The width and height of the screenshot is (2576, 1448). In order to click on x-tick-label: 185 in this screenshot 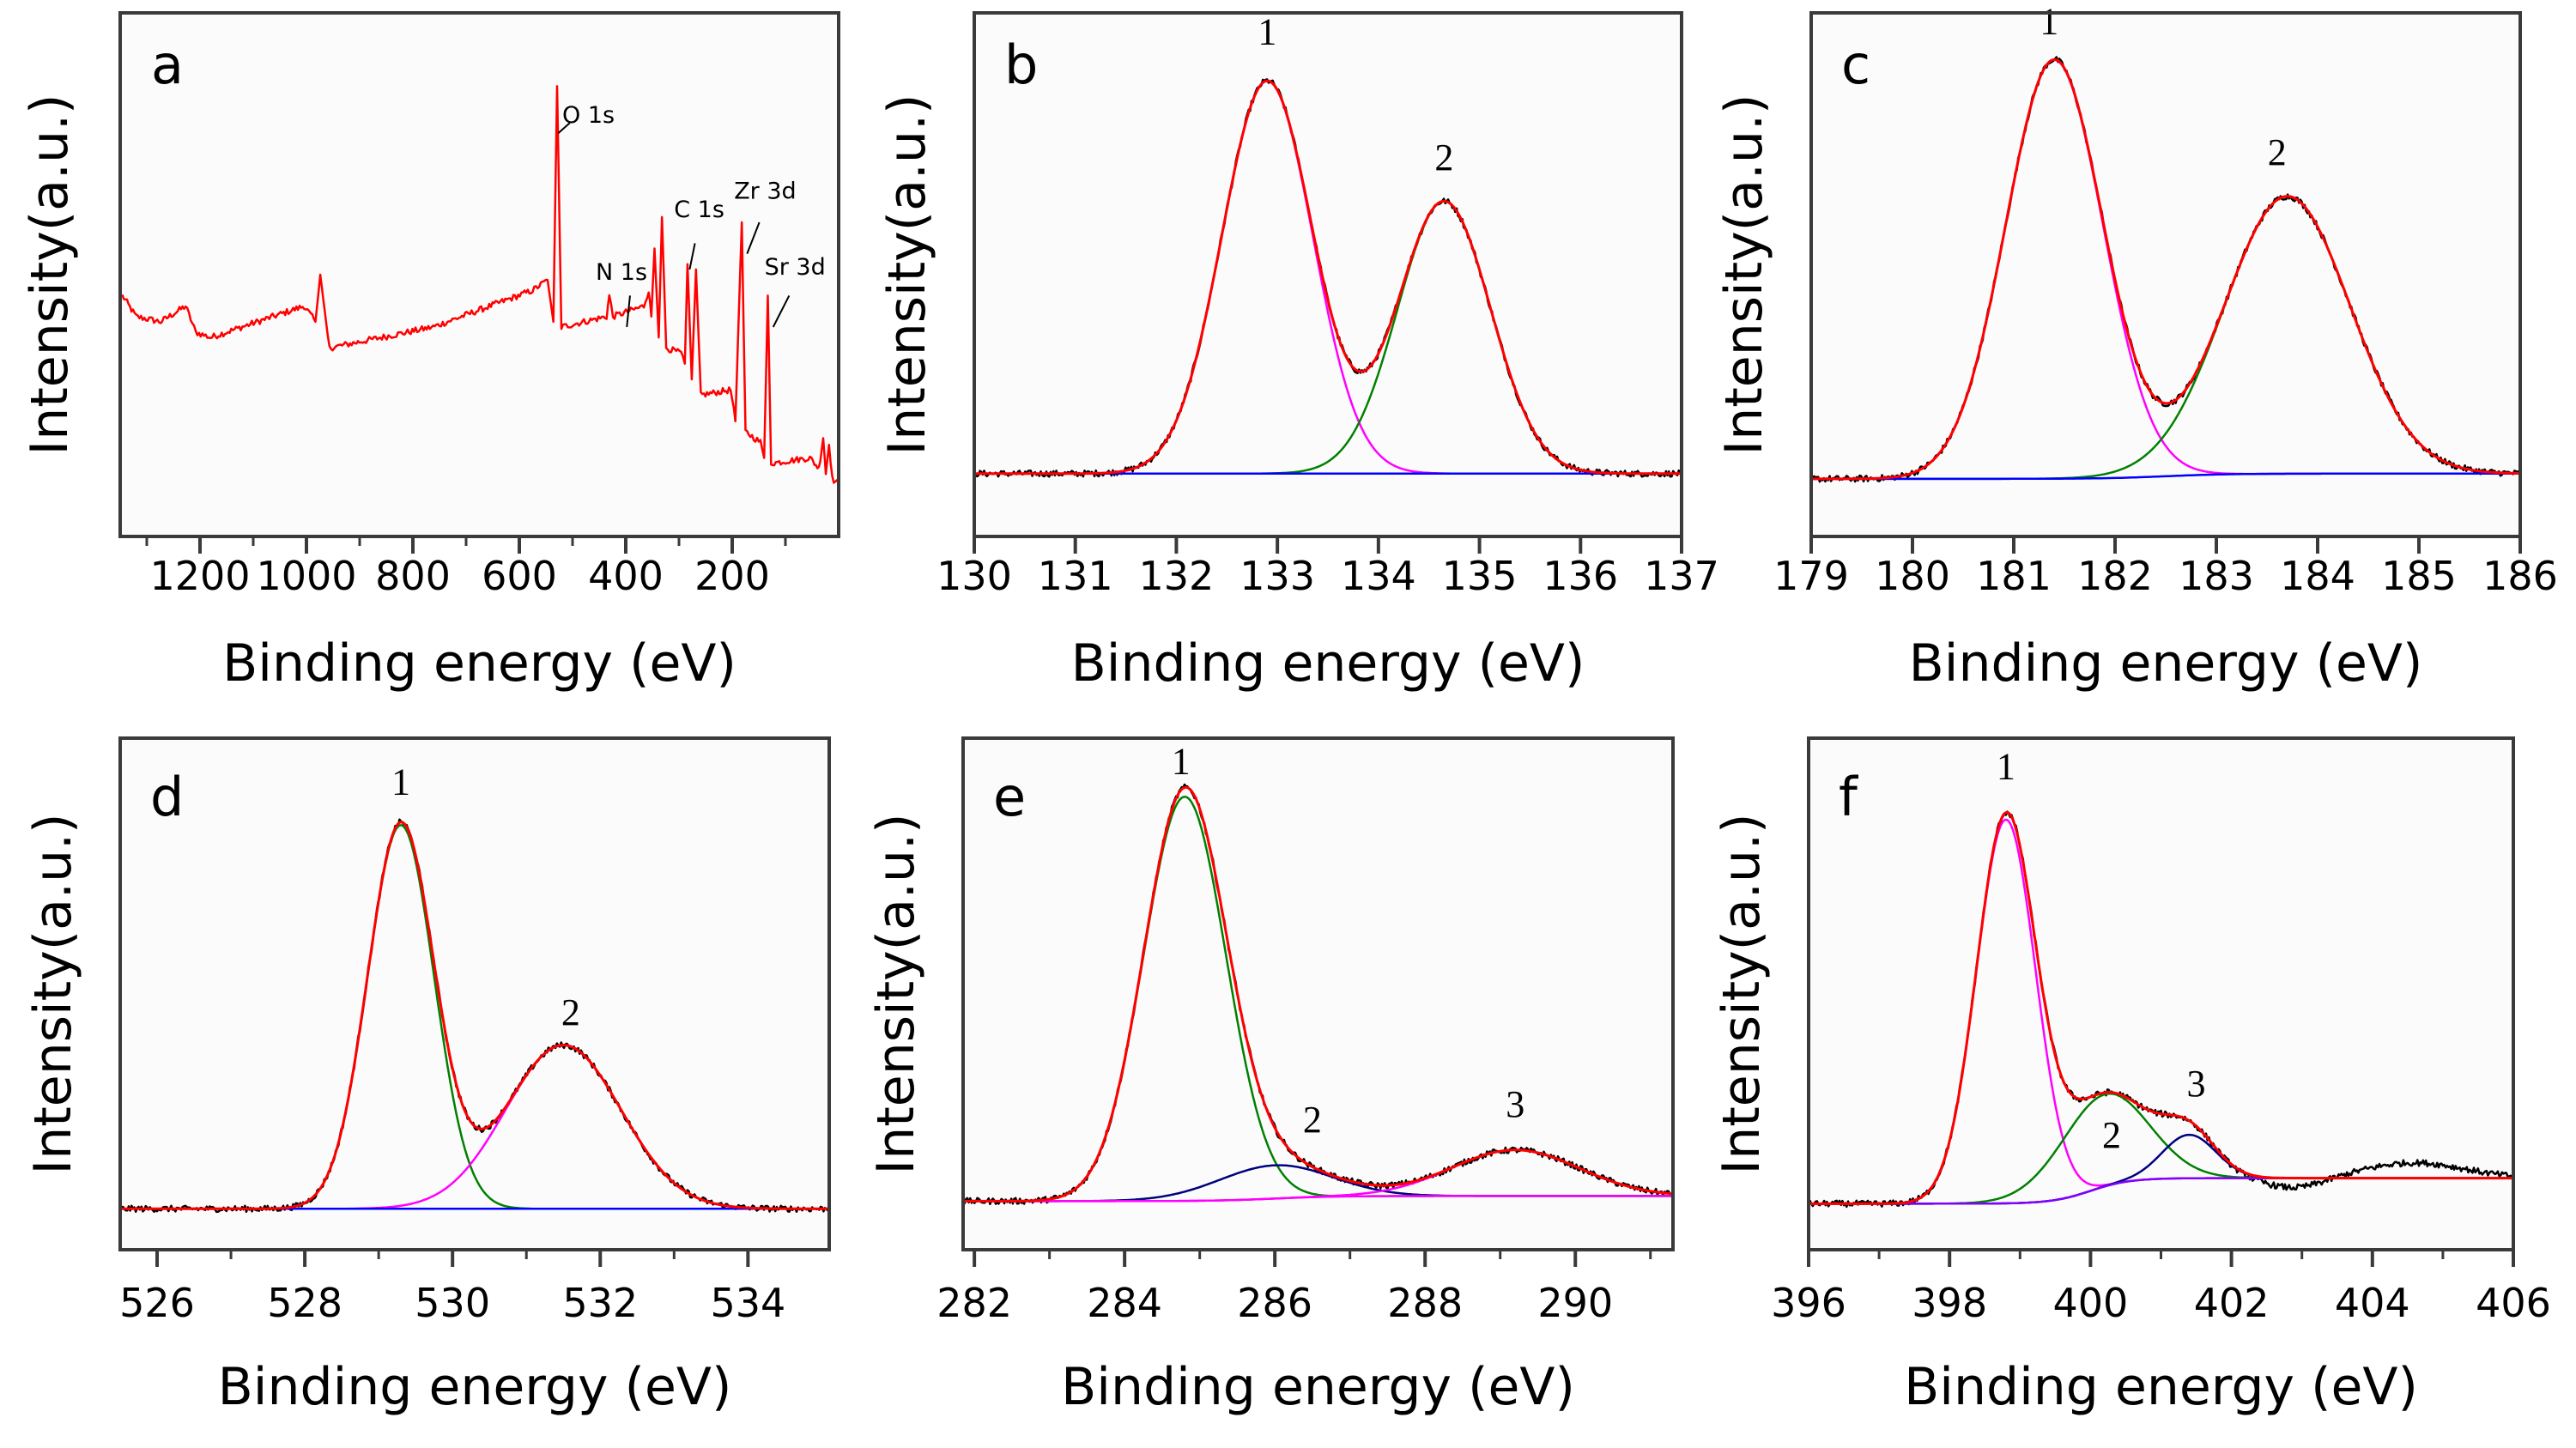, I will do `click(2419, 576)`.